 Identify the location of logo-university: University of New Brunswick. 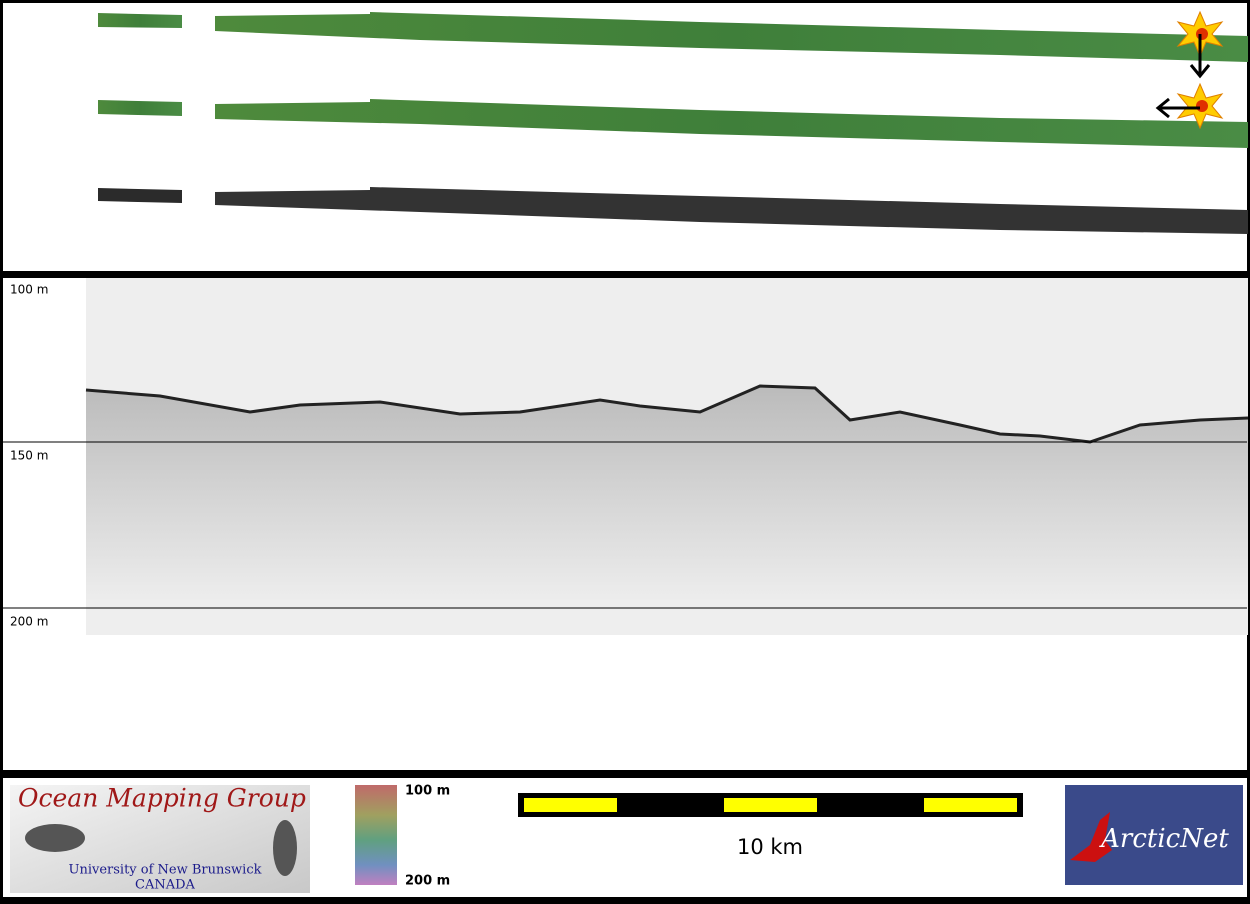
(165, 870).